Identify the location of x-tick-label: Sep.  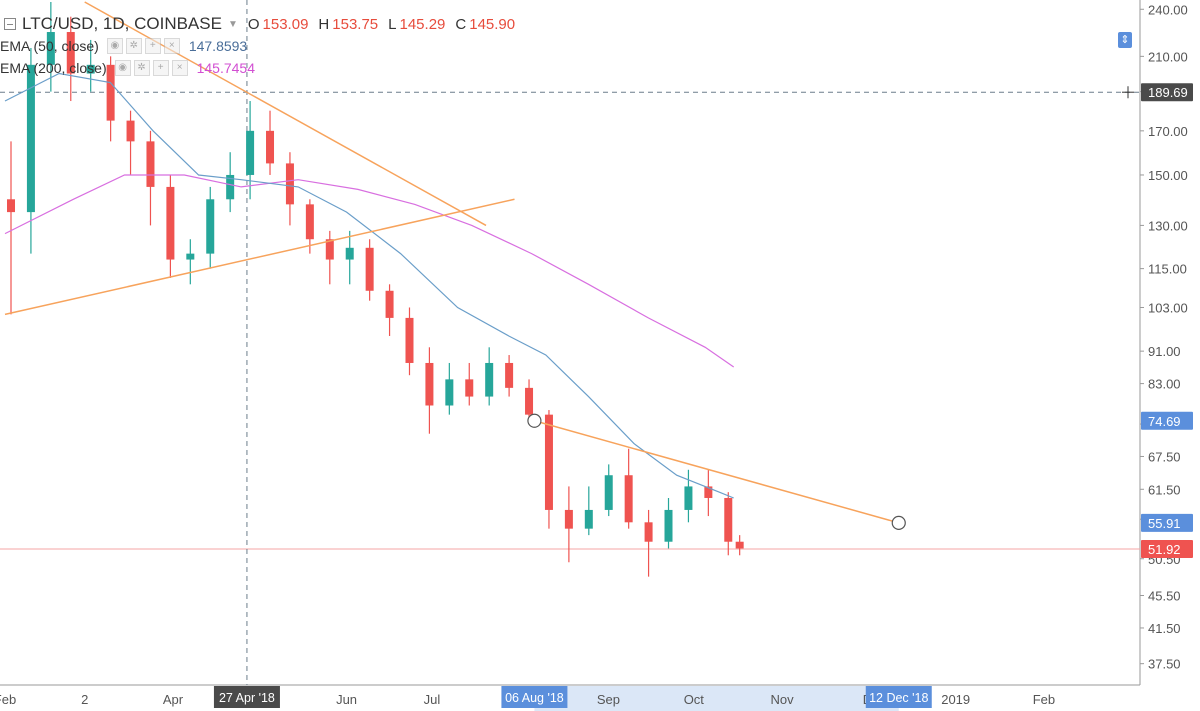
(608, 699).